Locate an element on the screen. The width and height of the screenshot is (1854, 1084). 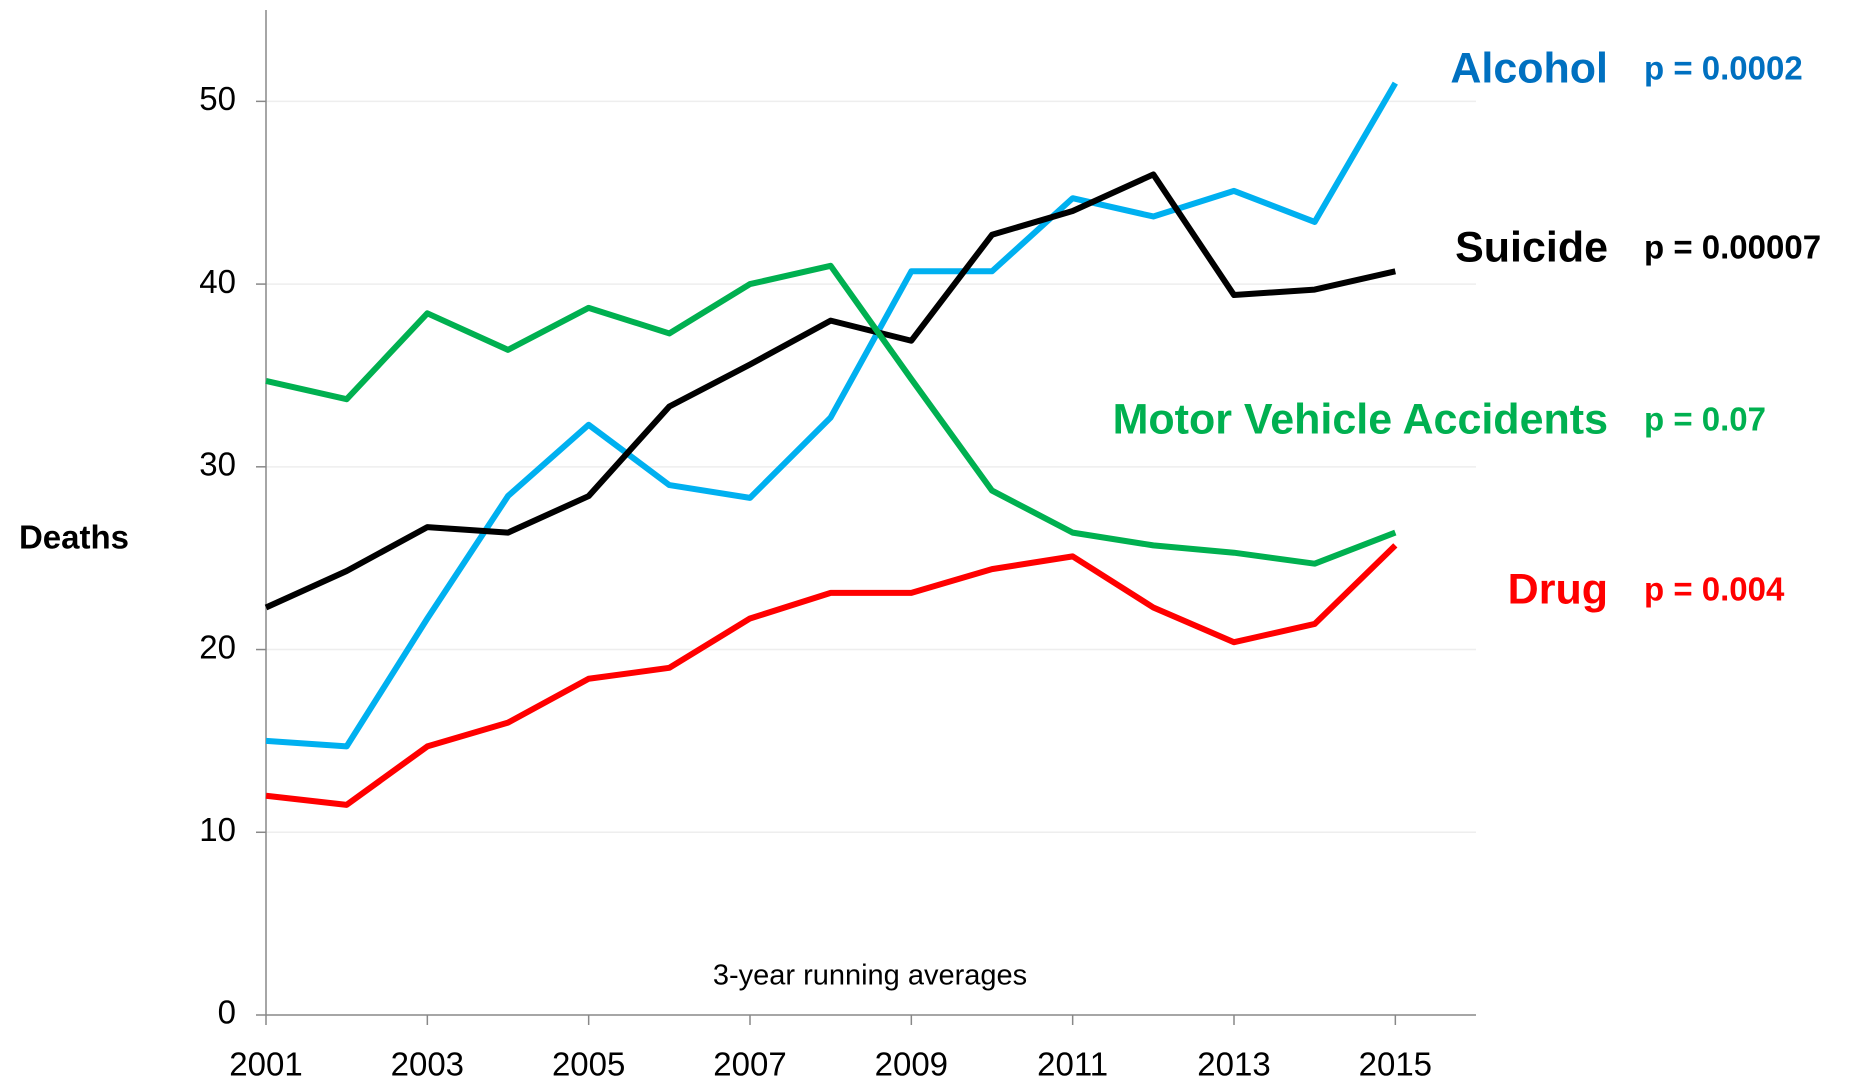
y-tick-label: 40 is located at coordinates (217, 281).